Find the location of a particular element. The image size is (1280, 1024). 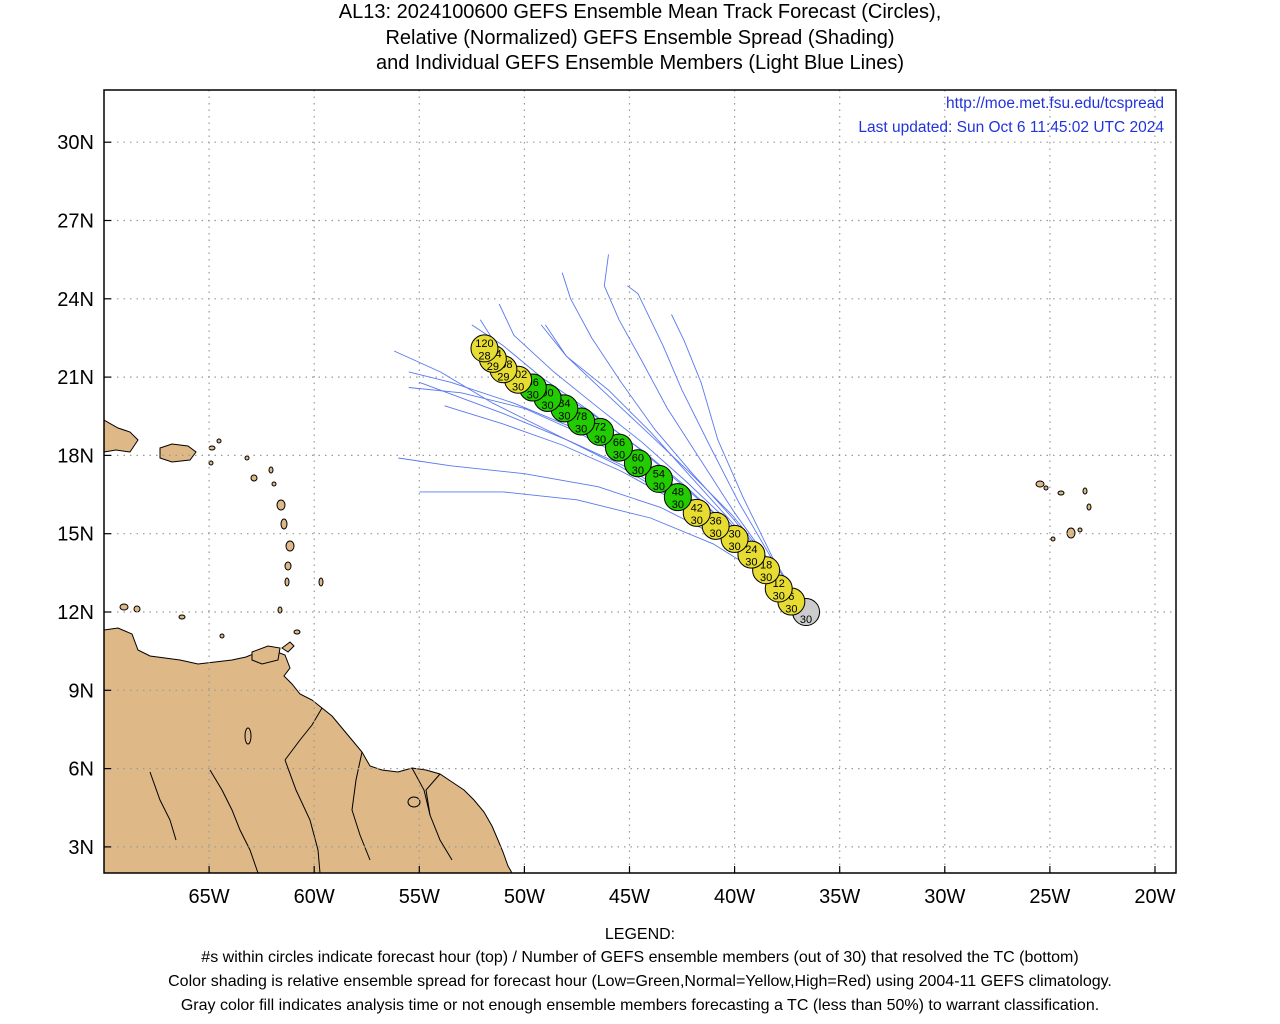

x-tick-label: 20W is located at coordinates (1154, 897).